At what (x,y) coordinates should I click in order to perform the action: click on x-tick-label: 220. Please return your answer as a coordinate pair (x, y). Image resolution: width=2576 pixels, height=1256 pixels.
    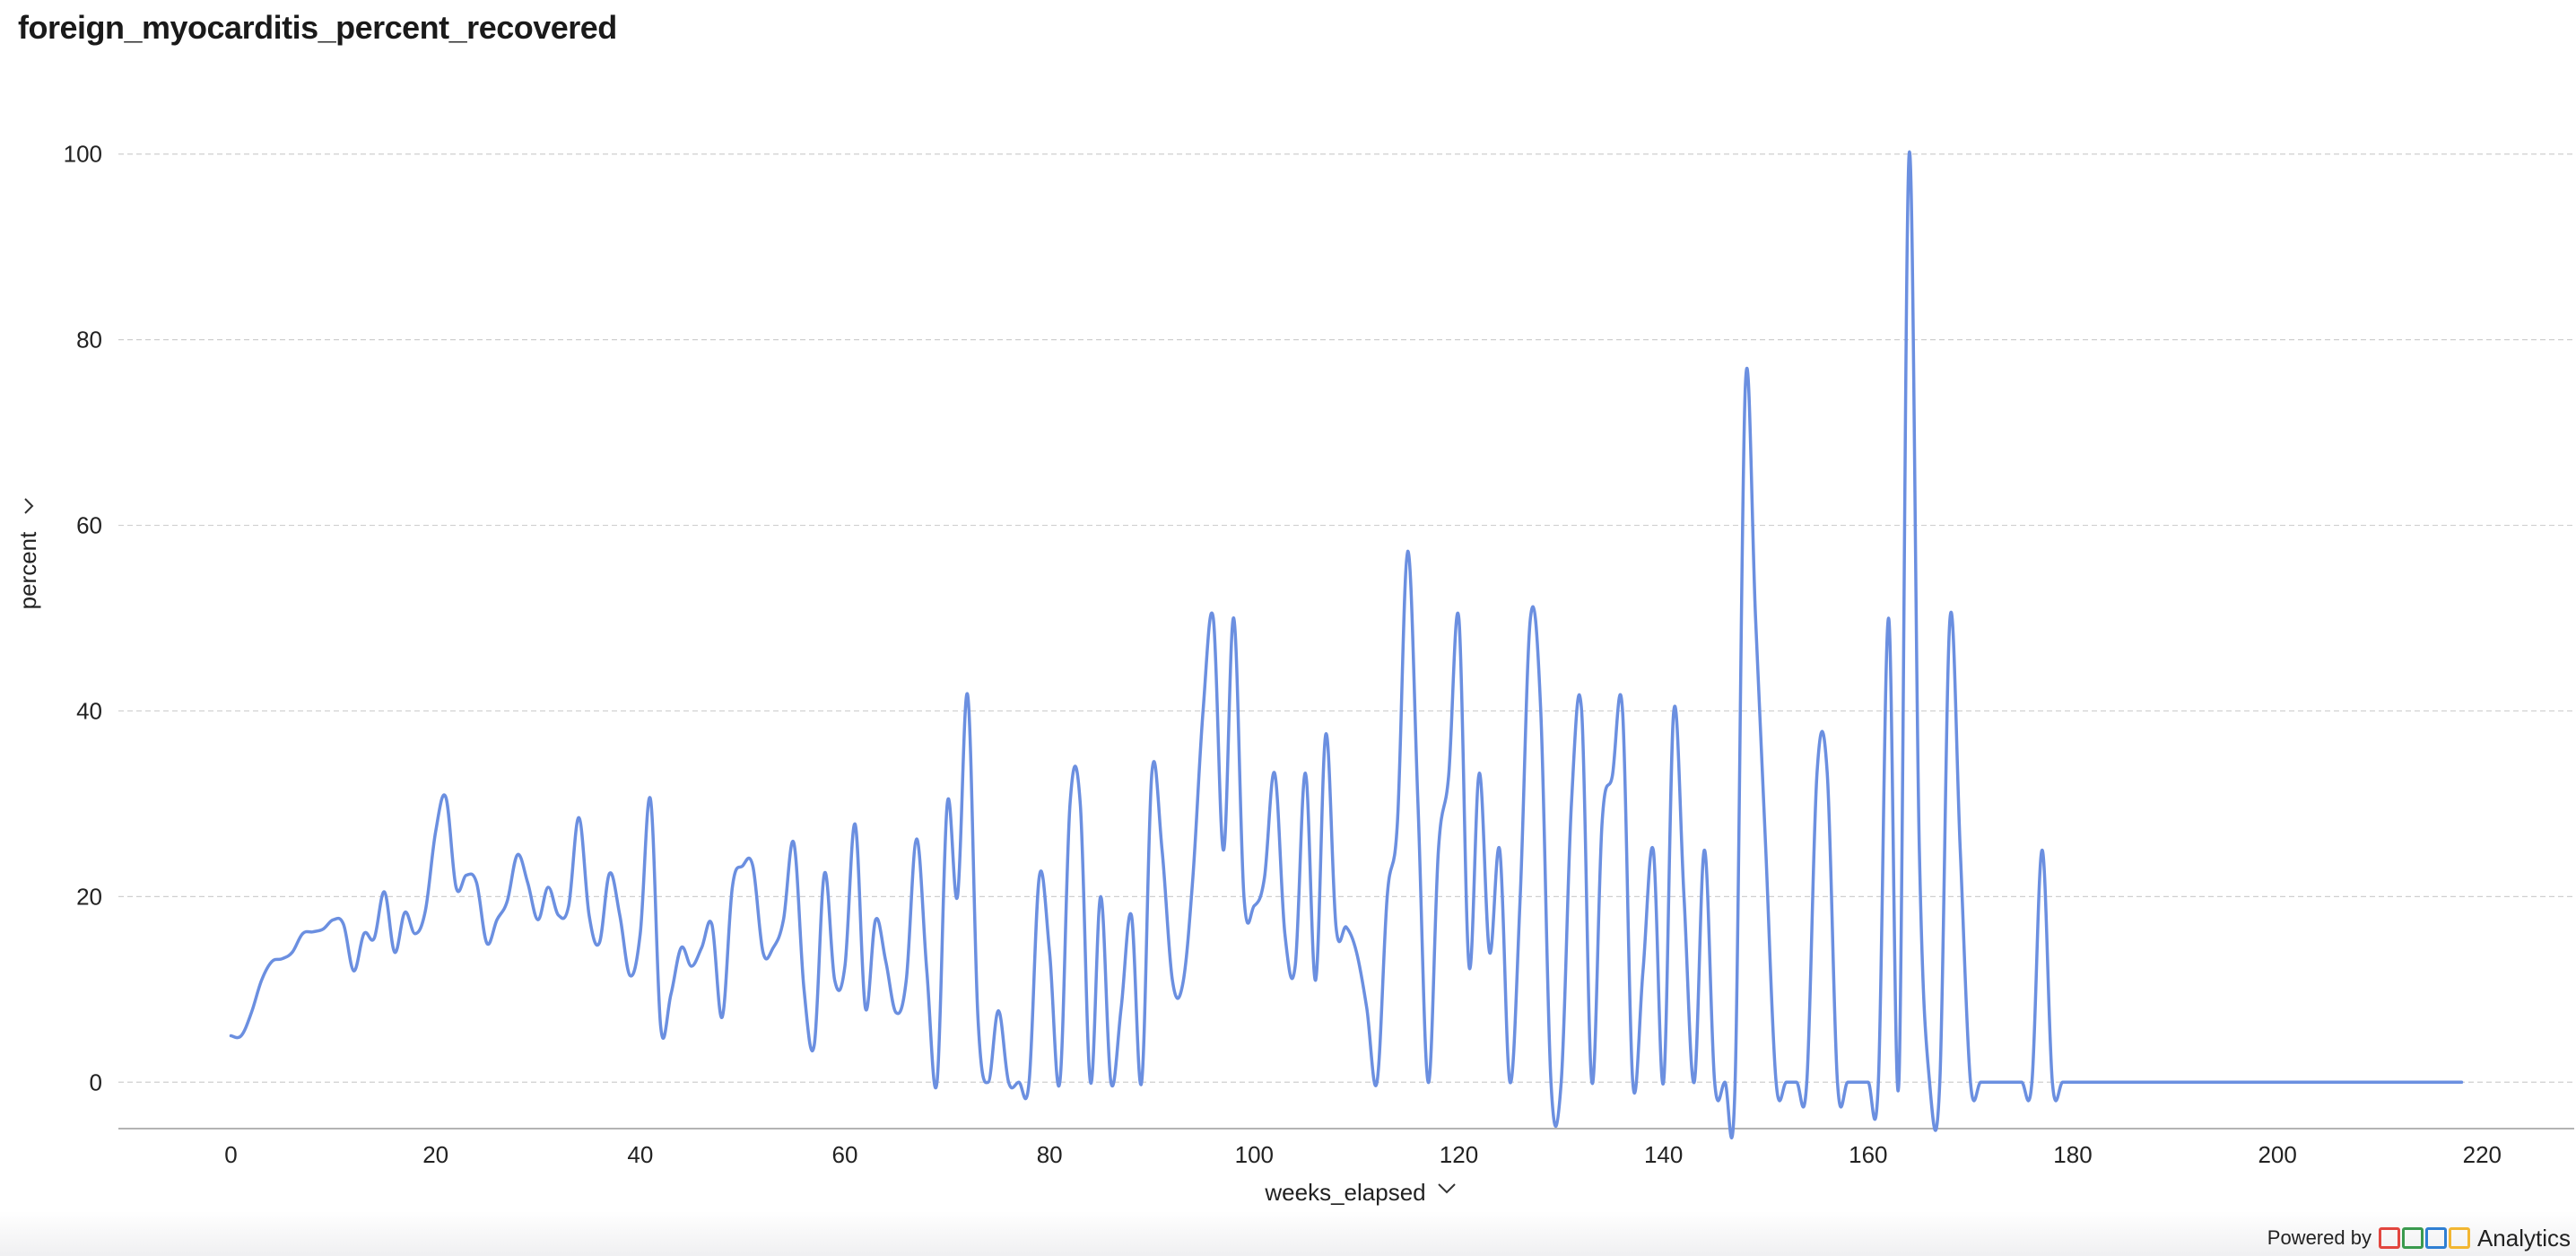
    Looking at the image, I should click on (2482, 1154).